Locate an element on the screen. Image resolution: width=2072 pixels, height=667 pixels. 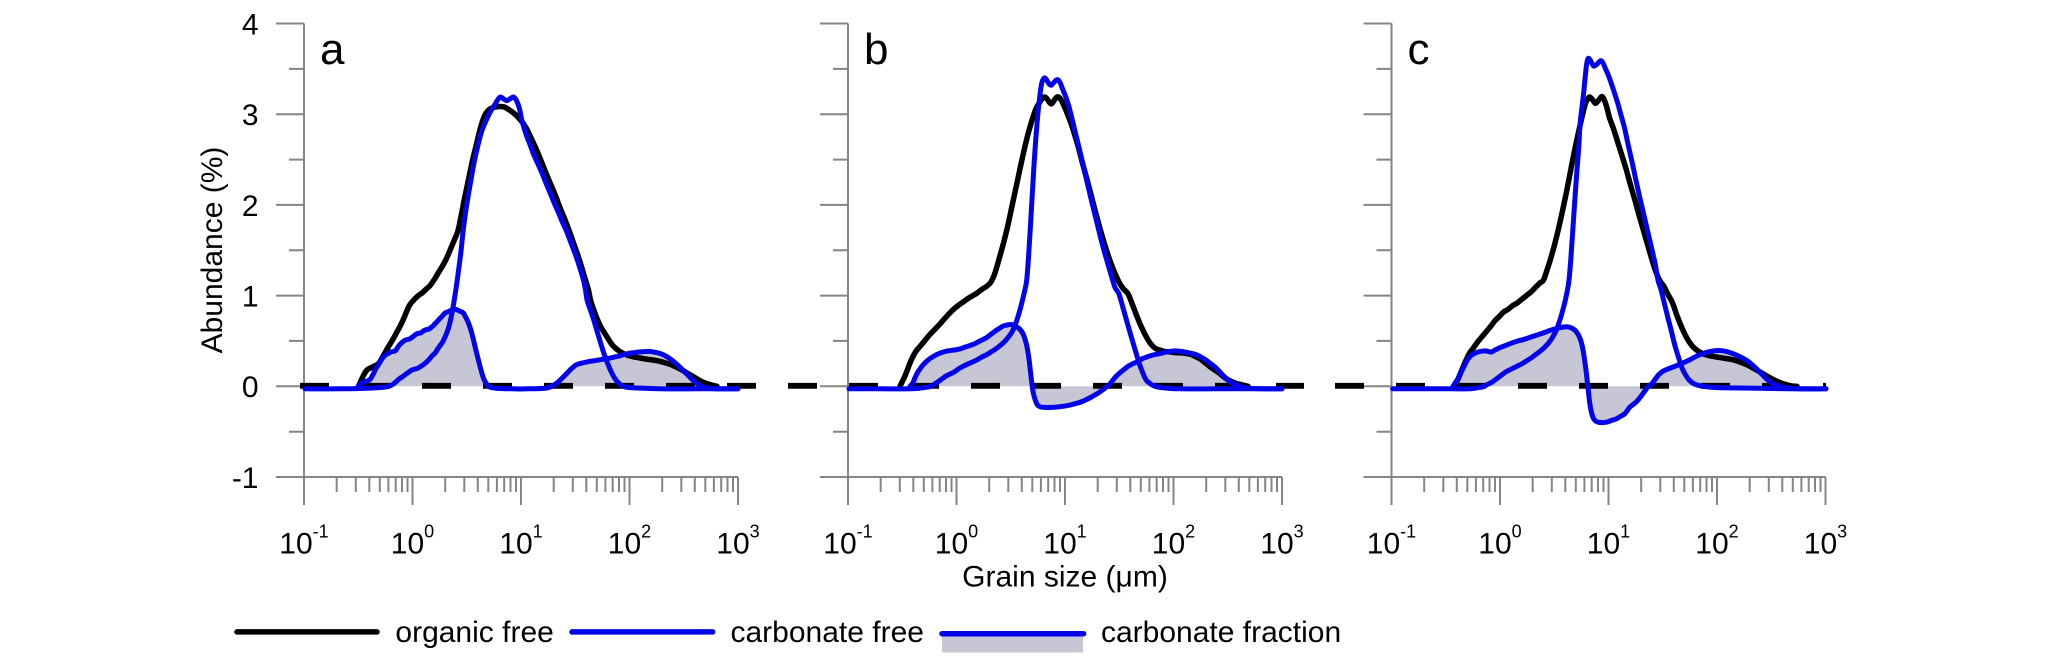
svg-text: 3 is located at coordinates (250, 115).